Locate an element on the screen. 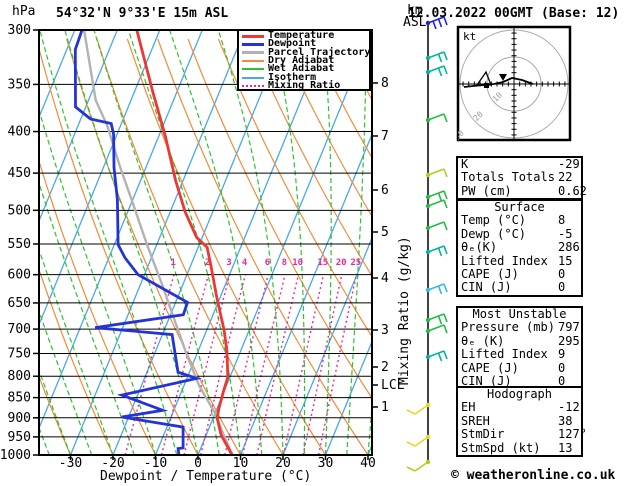  legend-item: Dry Adiabat is located at coordinates (305, 61).